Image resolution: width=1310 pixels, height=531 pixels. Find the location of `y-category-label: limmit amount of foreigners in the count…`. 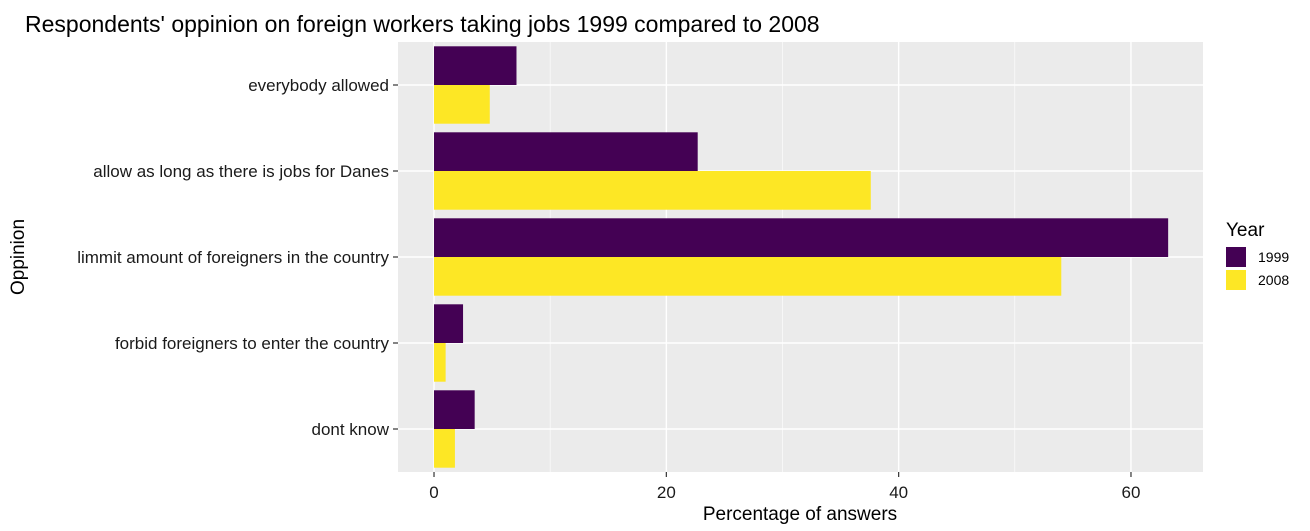

y-category-label: limmit amount of foreigners in the count… is located at coordinates (233, 257).